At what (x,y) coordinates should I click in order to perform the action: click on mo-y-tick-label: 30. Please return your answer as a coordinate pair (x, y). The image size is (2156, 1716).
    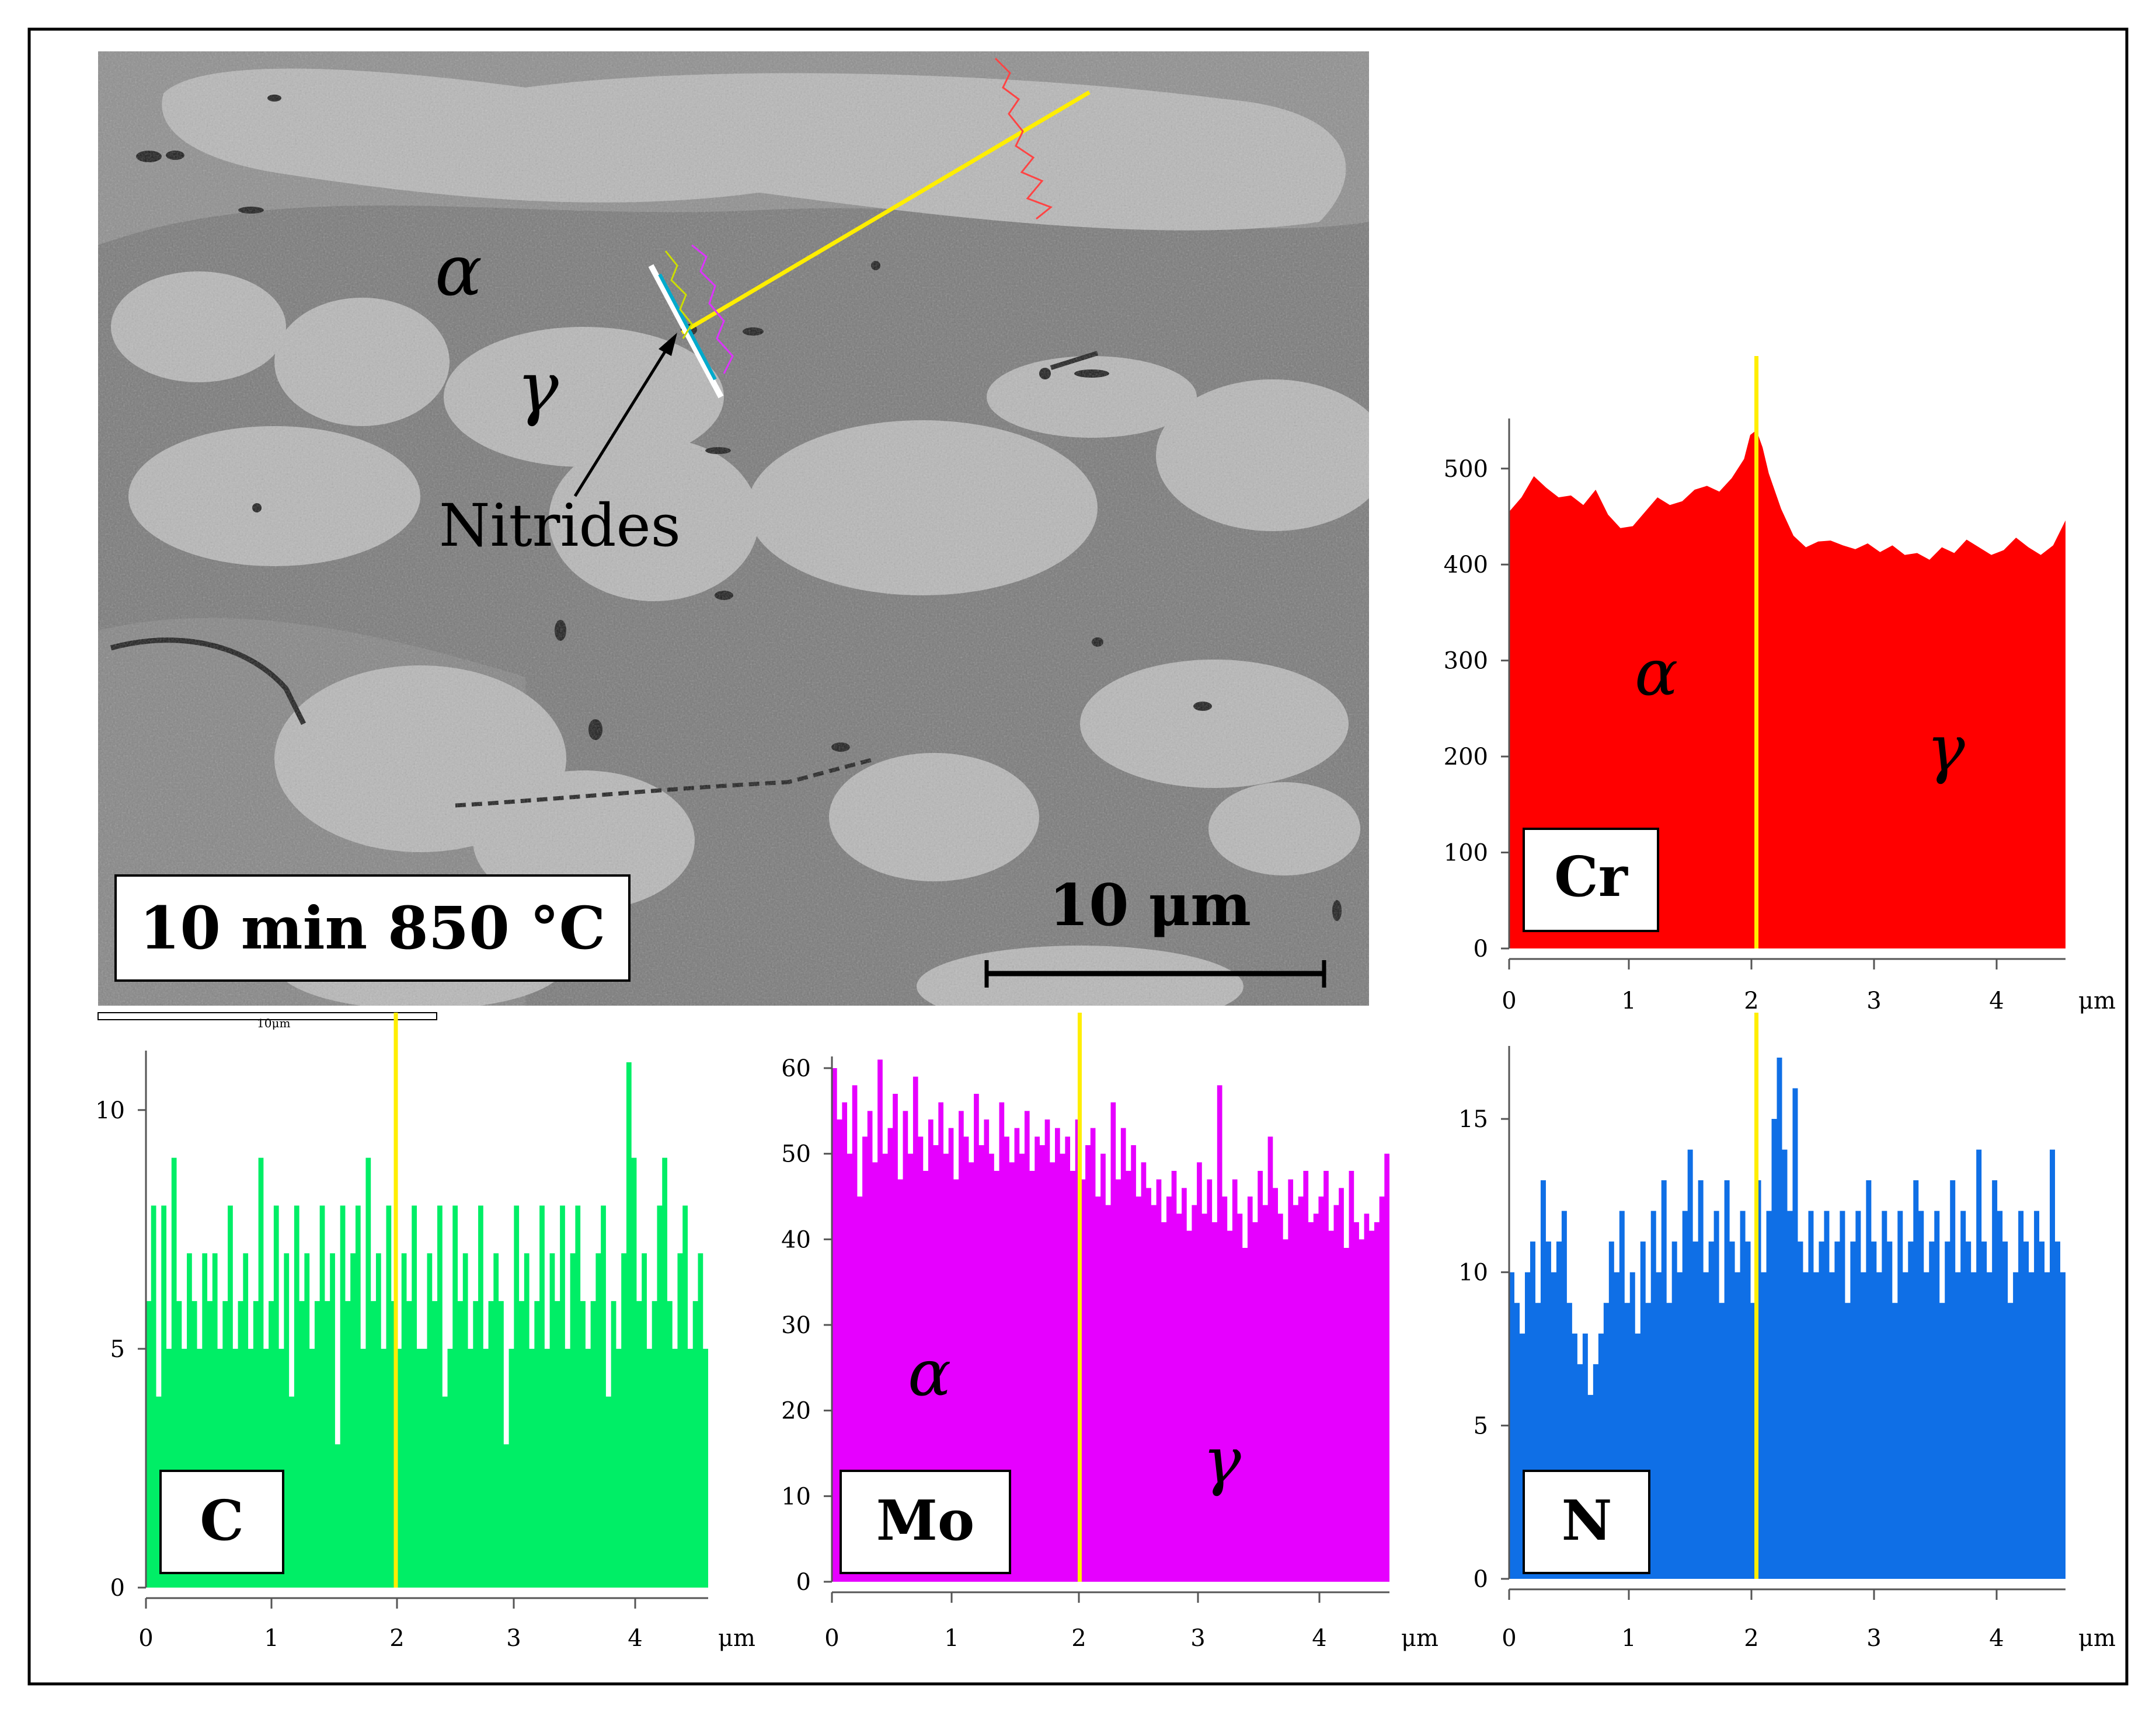
    Looking at the image, I should click on (796, 1325).